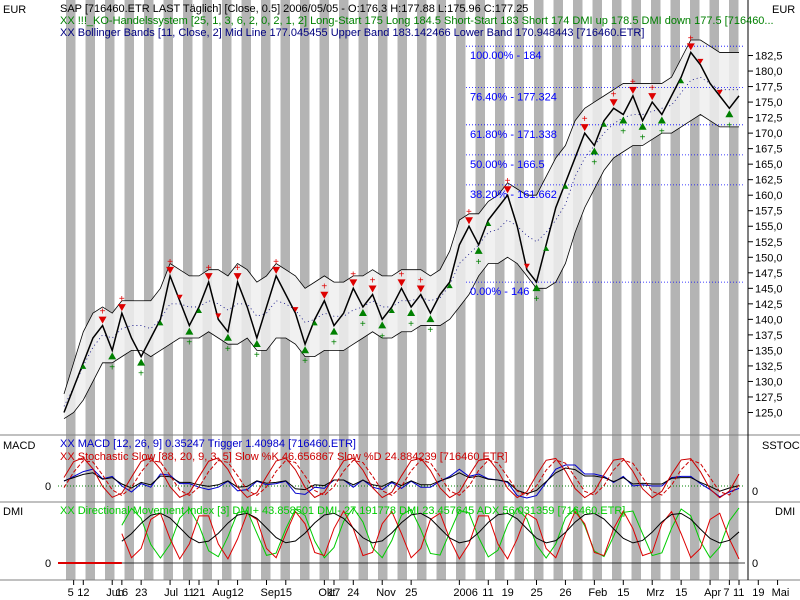  What do you see at coordinates (353, 593) in the screenshot?
I see `x-tick-label-14: 24` at bounding box center [353, 593].